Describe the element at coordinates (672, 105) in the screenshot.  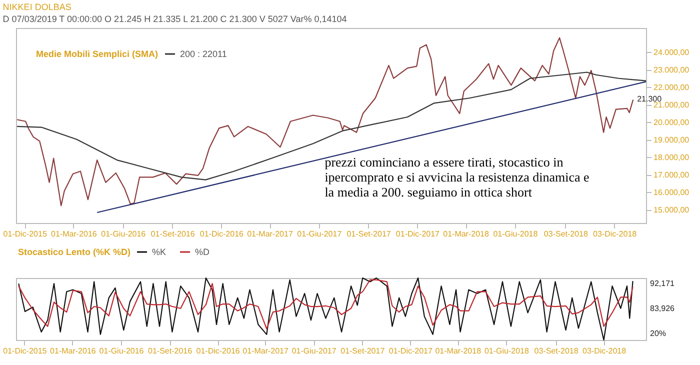
I see `y-tick-label: 21.000,00` at that location.